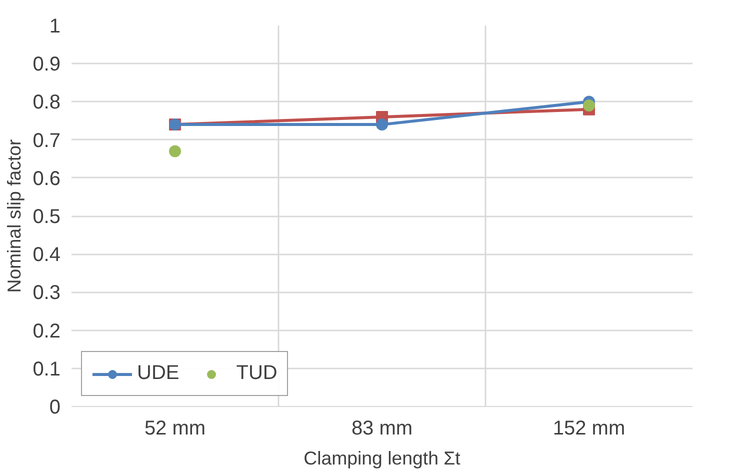 This screenshot has width=752, height=471. What do you see at coordinates (14, 216) in the screenshot?
I see `y-axis-title: Nominal slip factor` at bounding box center [14, 216].